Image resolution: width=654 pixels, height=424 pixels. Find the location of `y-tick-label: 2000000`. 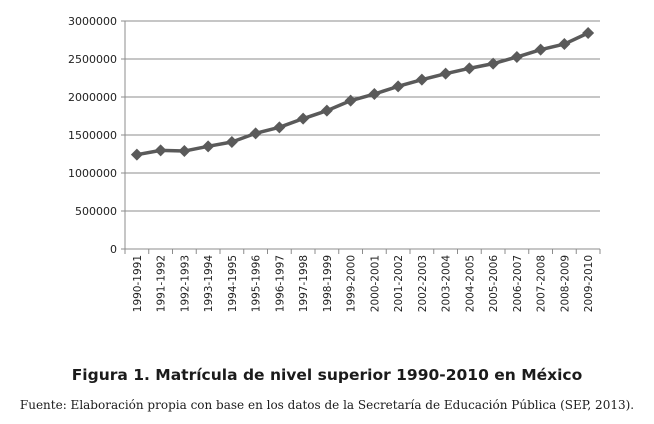

y-tick-label: 2000000 is located at coordinates (92, 97).